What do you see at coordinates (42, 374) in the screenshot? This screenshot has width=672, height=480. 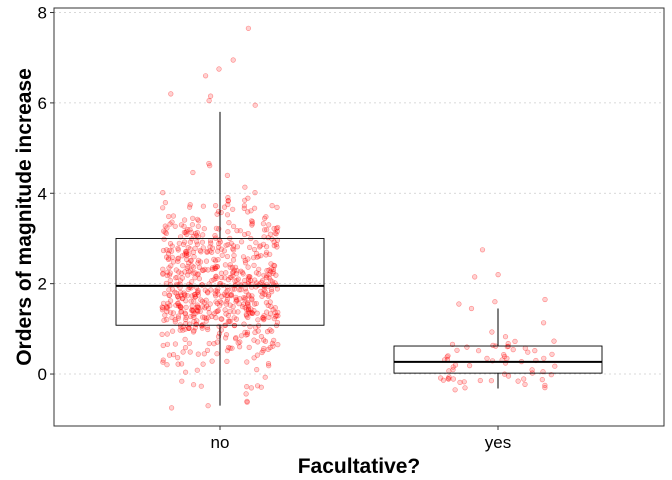 I see `y-tick-label: 0` at bounding box center [42, 374].